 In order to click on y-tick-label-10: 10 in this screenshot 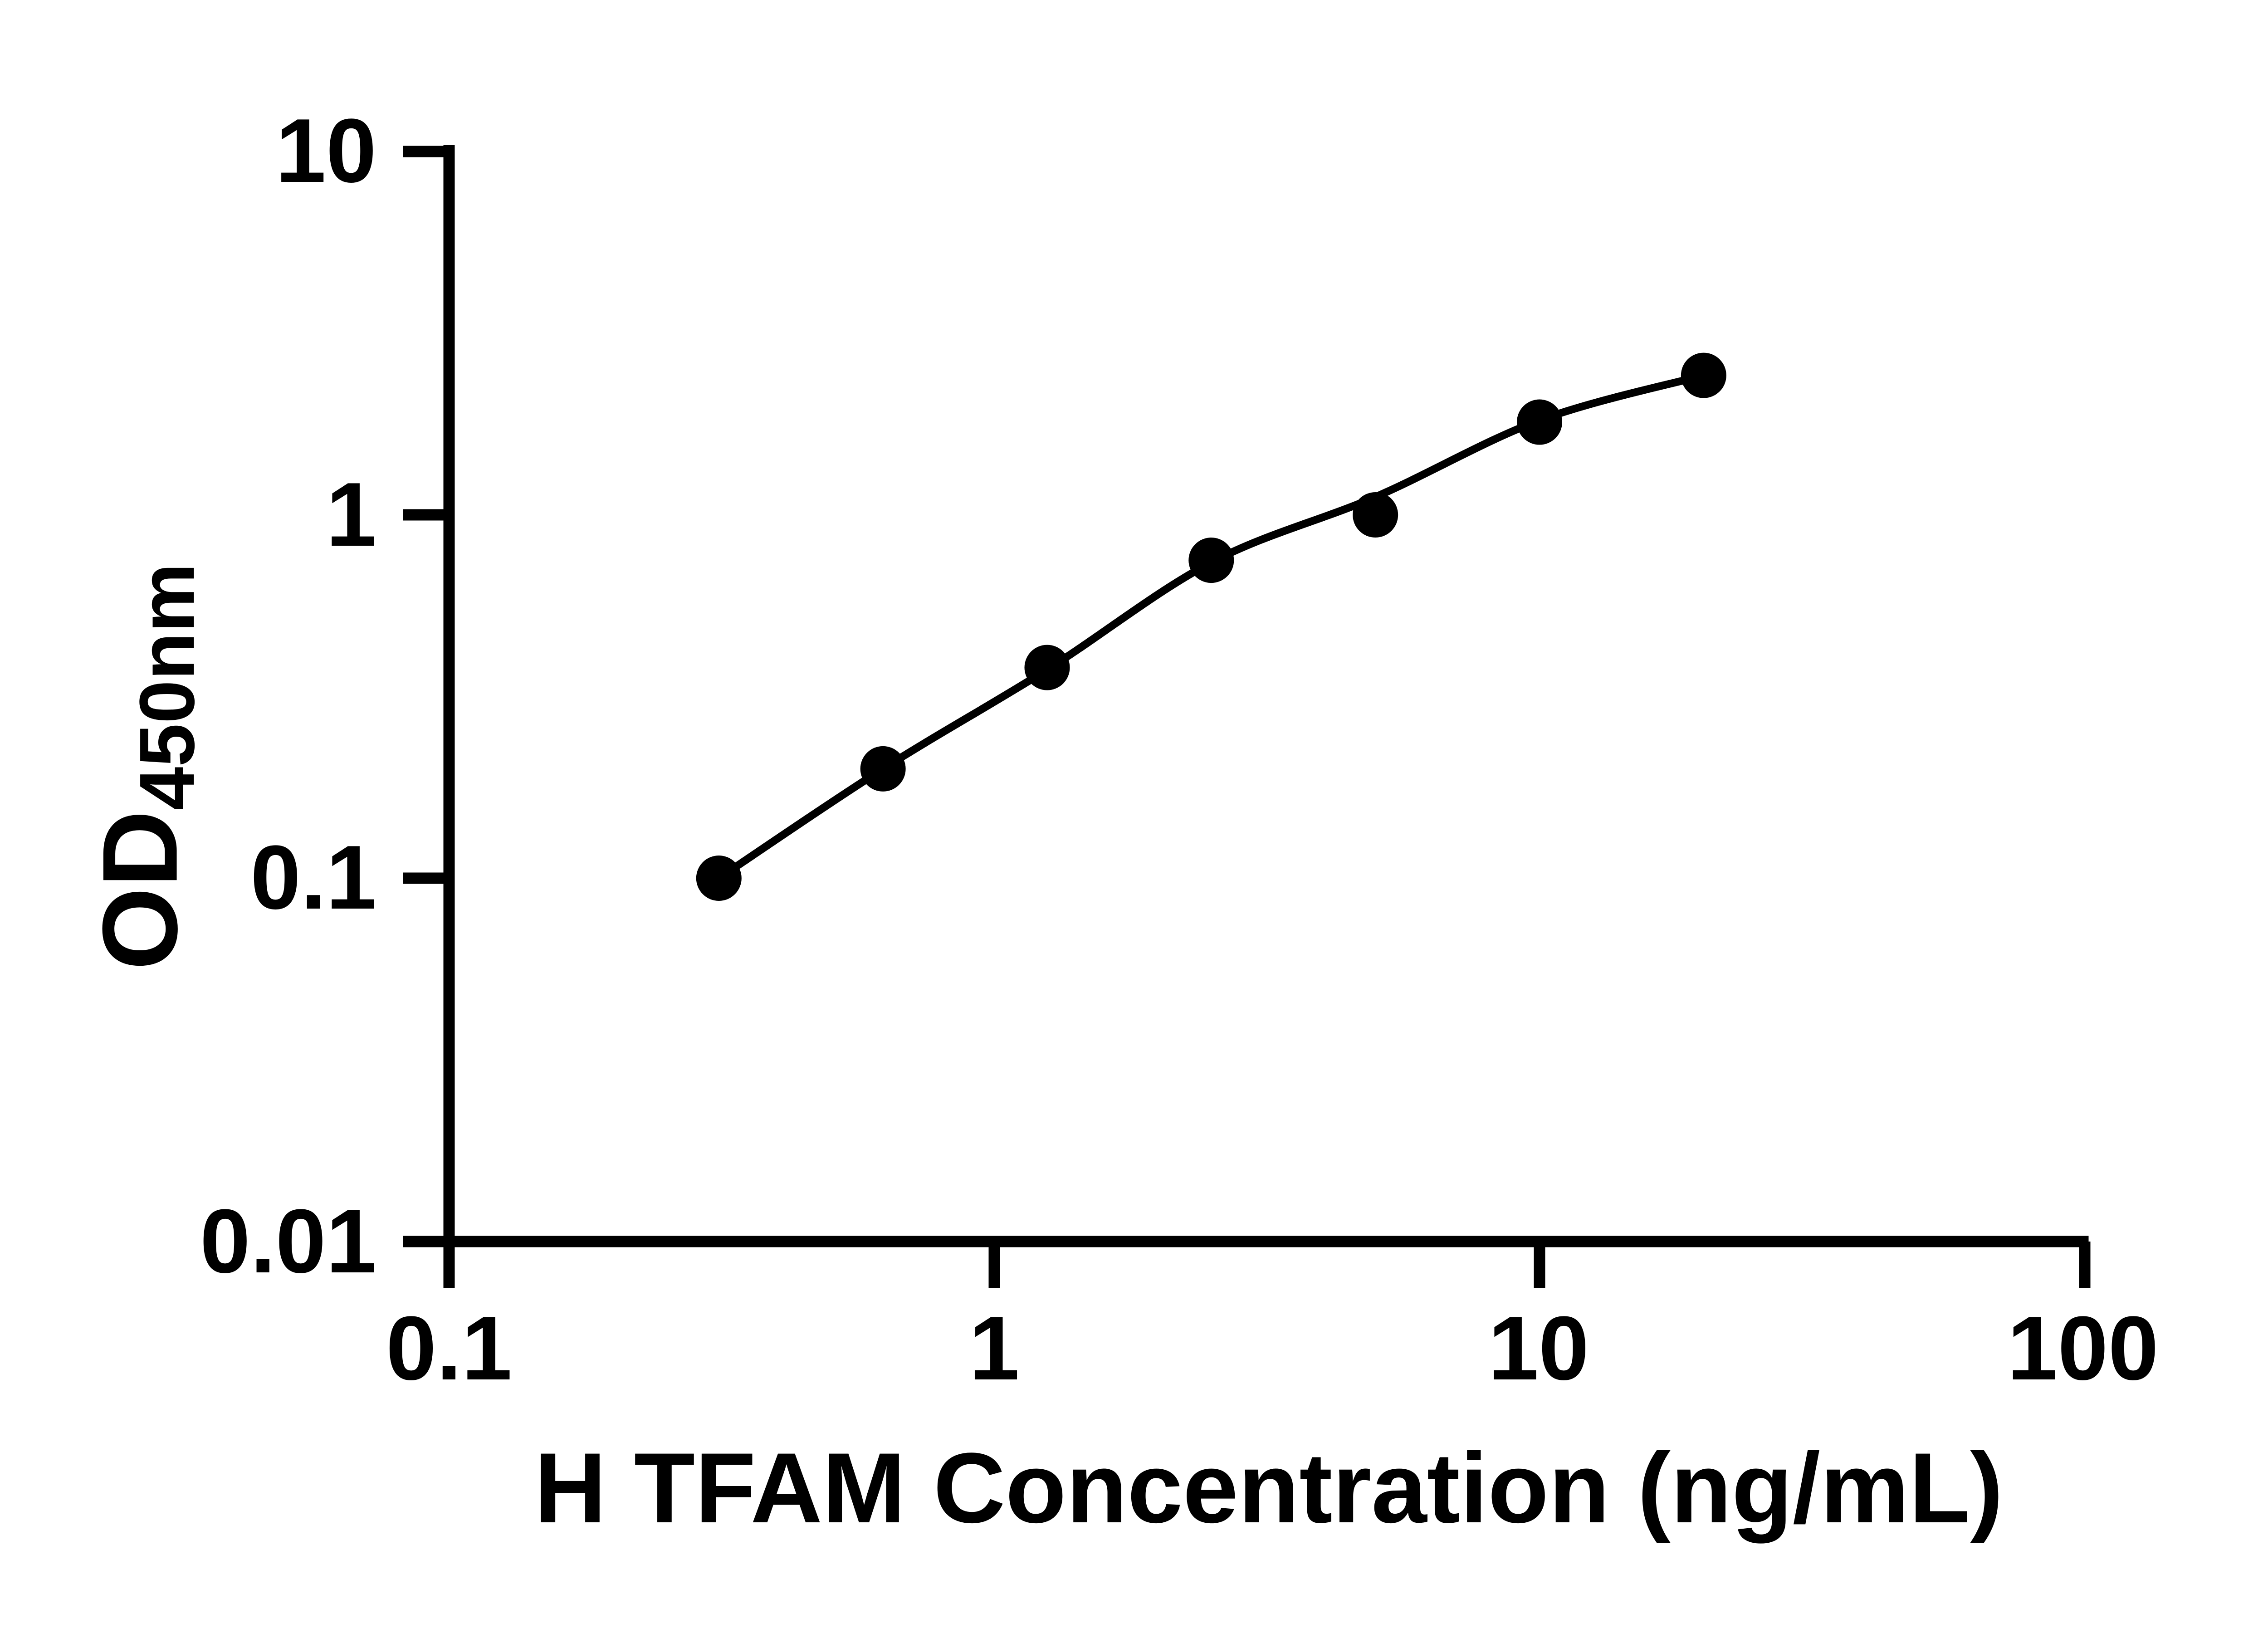, I will do `click(325, 150)`.